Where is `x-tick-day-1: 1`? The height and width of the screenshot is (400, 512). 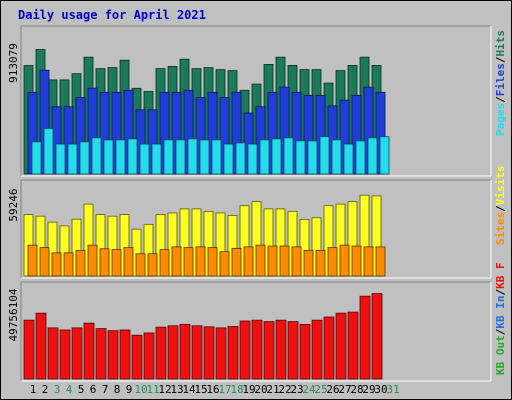
x-tick-day-1: 1 is located at coordinates (33, 389).